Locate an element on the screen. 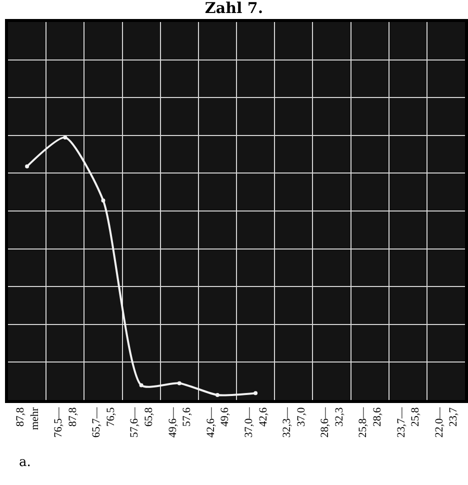 This screenshot has height=485, width=468. x-tick-label: 65,7—76,5 is located at coordinates (103, 422).